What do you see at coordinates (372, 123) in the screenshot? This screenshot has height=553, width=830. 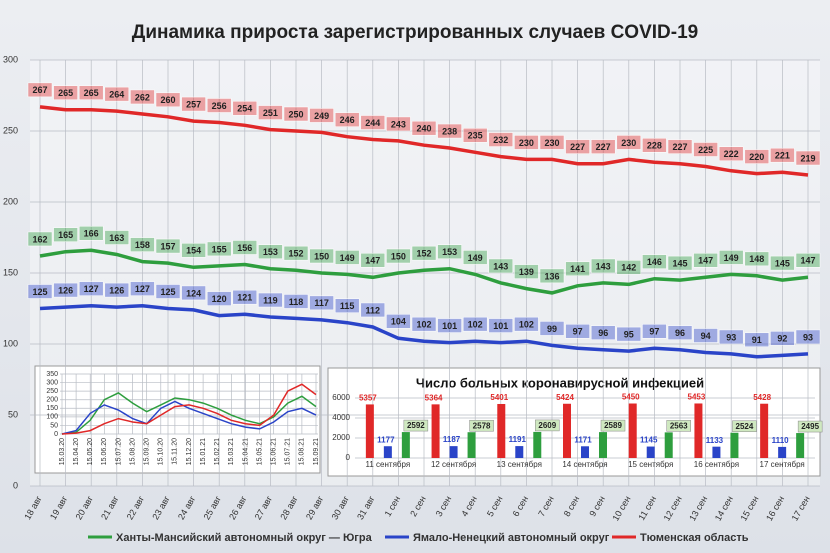 I see `value-label: 244` at bounding box center [372, 123].